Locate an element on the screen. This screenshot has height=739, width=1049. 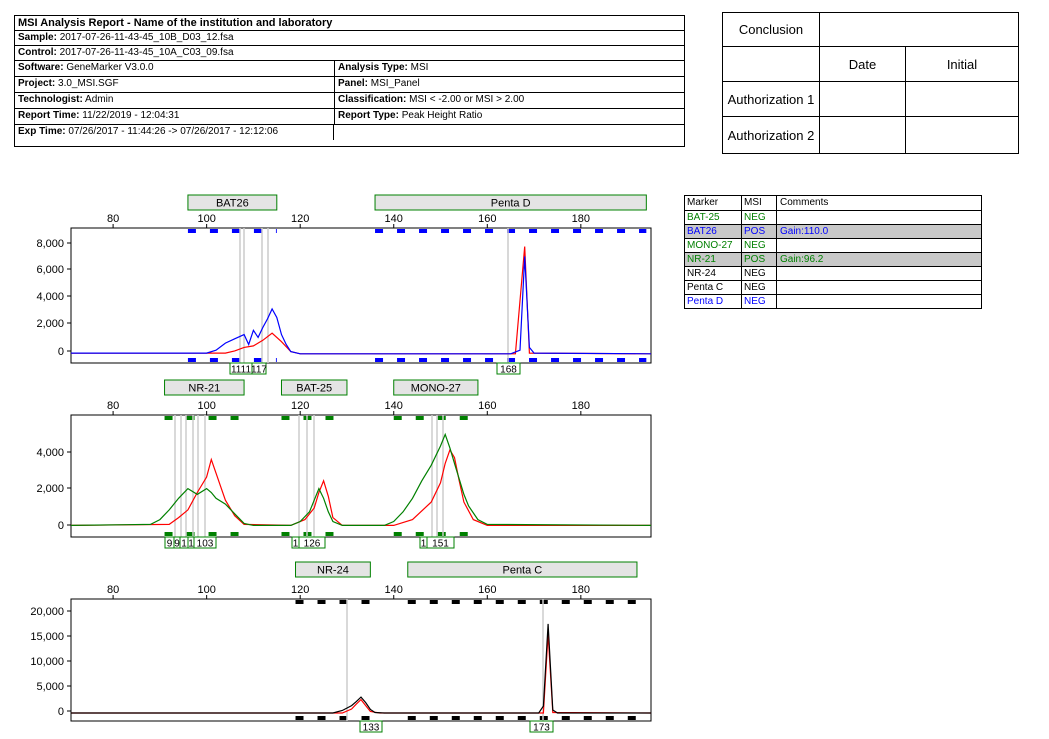
msi-table-row: NR-24 NEG is located at coordinates (833, 273).